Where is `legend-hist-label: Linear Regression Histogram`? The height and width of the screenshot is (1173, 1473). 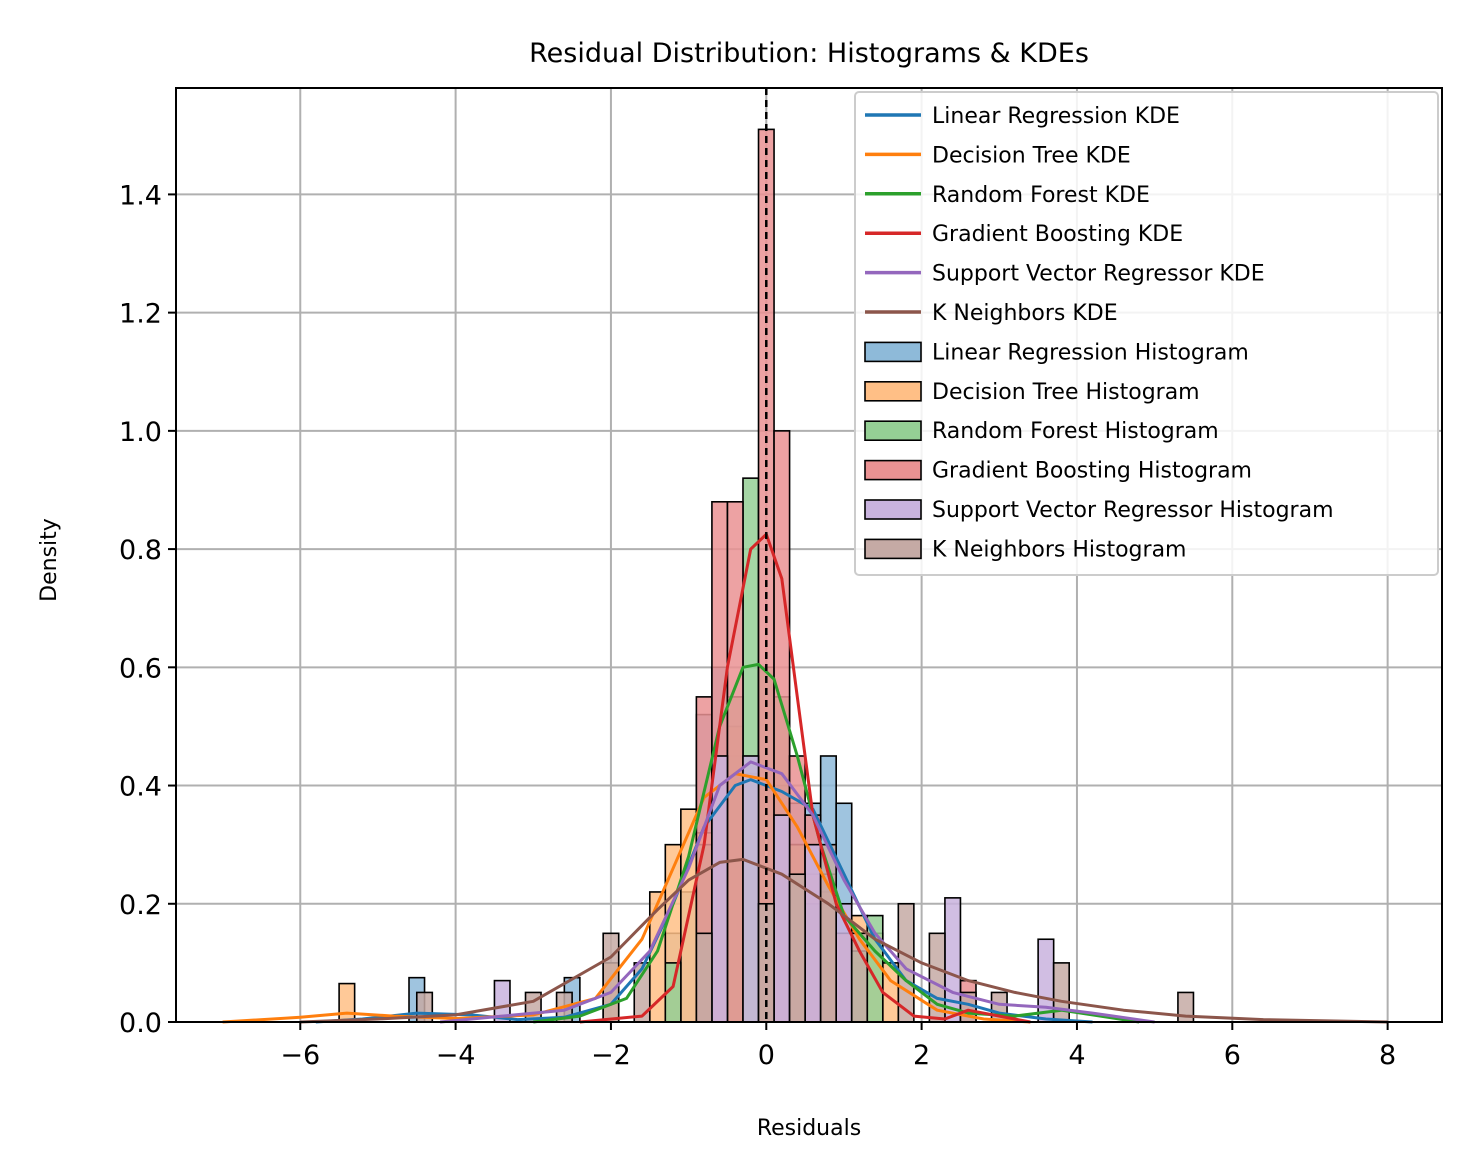
legend-hist-label: Linear Regression Histogram is located at coordinates (1090, 352).